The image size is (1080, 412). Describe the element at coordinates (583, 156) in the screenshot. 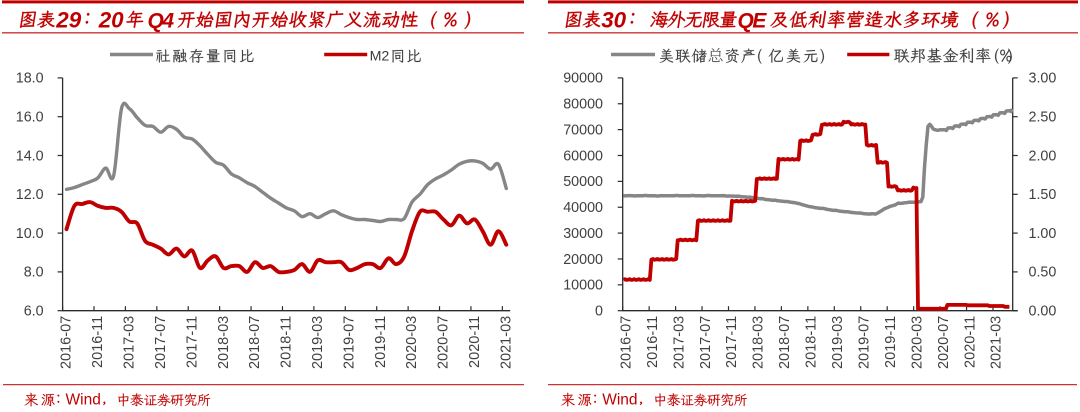

I see `svg-text: 60000` at that location.